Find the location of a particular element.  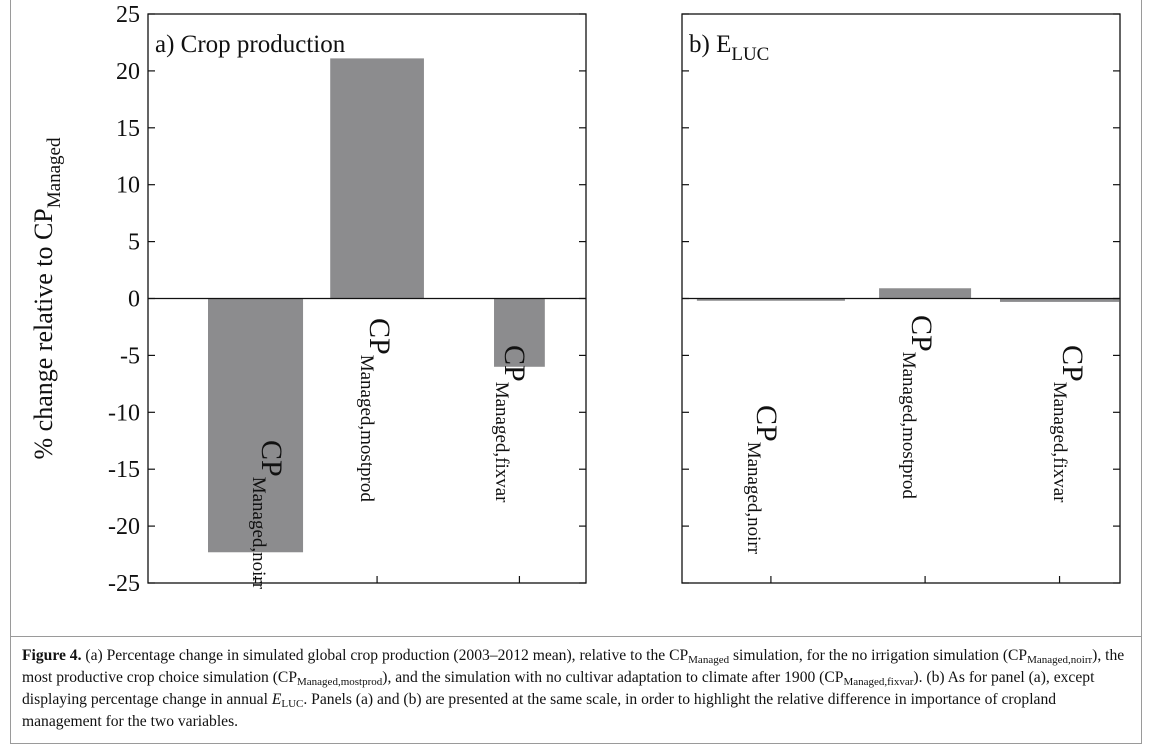

y-tick-label: -5 is located at coordinates (130, 356).